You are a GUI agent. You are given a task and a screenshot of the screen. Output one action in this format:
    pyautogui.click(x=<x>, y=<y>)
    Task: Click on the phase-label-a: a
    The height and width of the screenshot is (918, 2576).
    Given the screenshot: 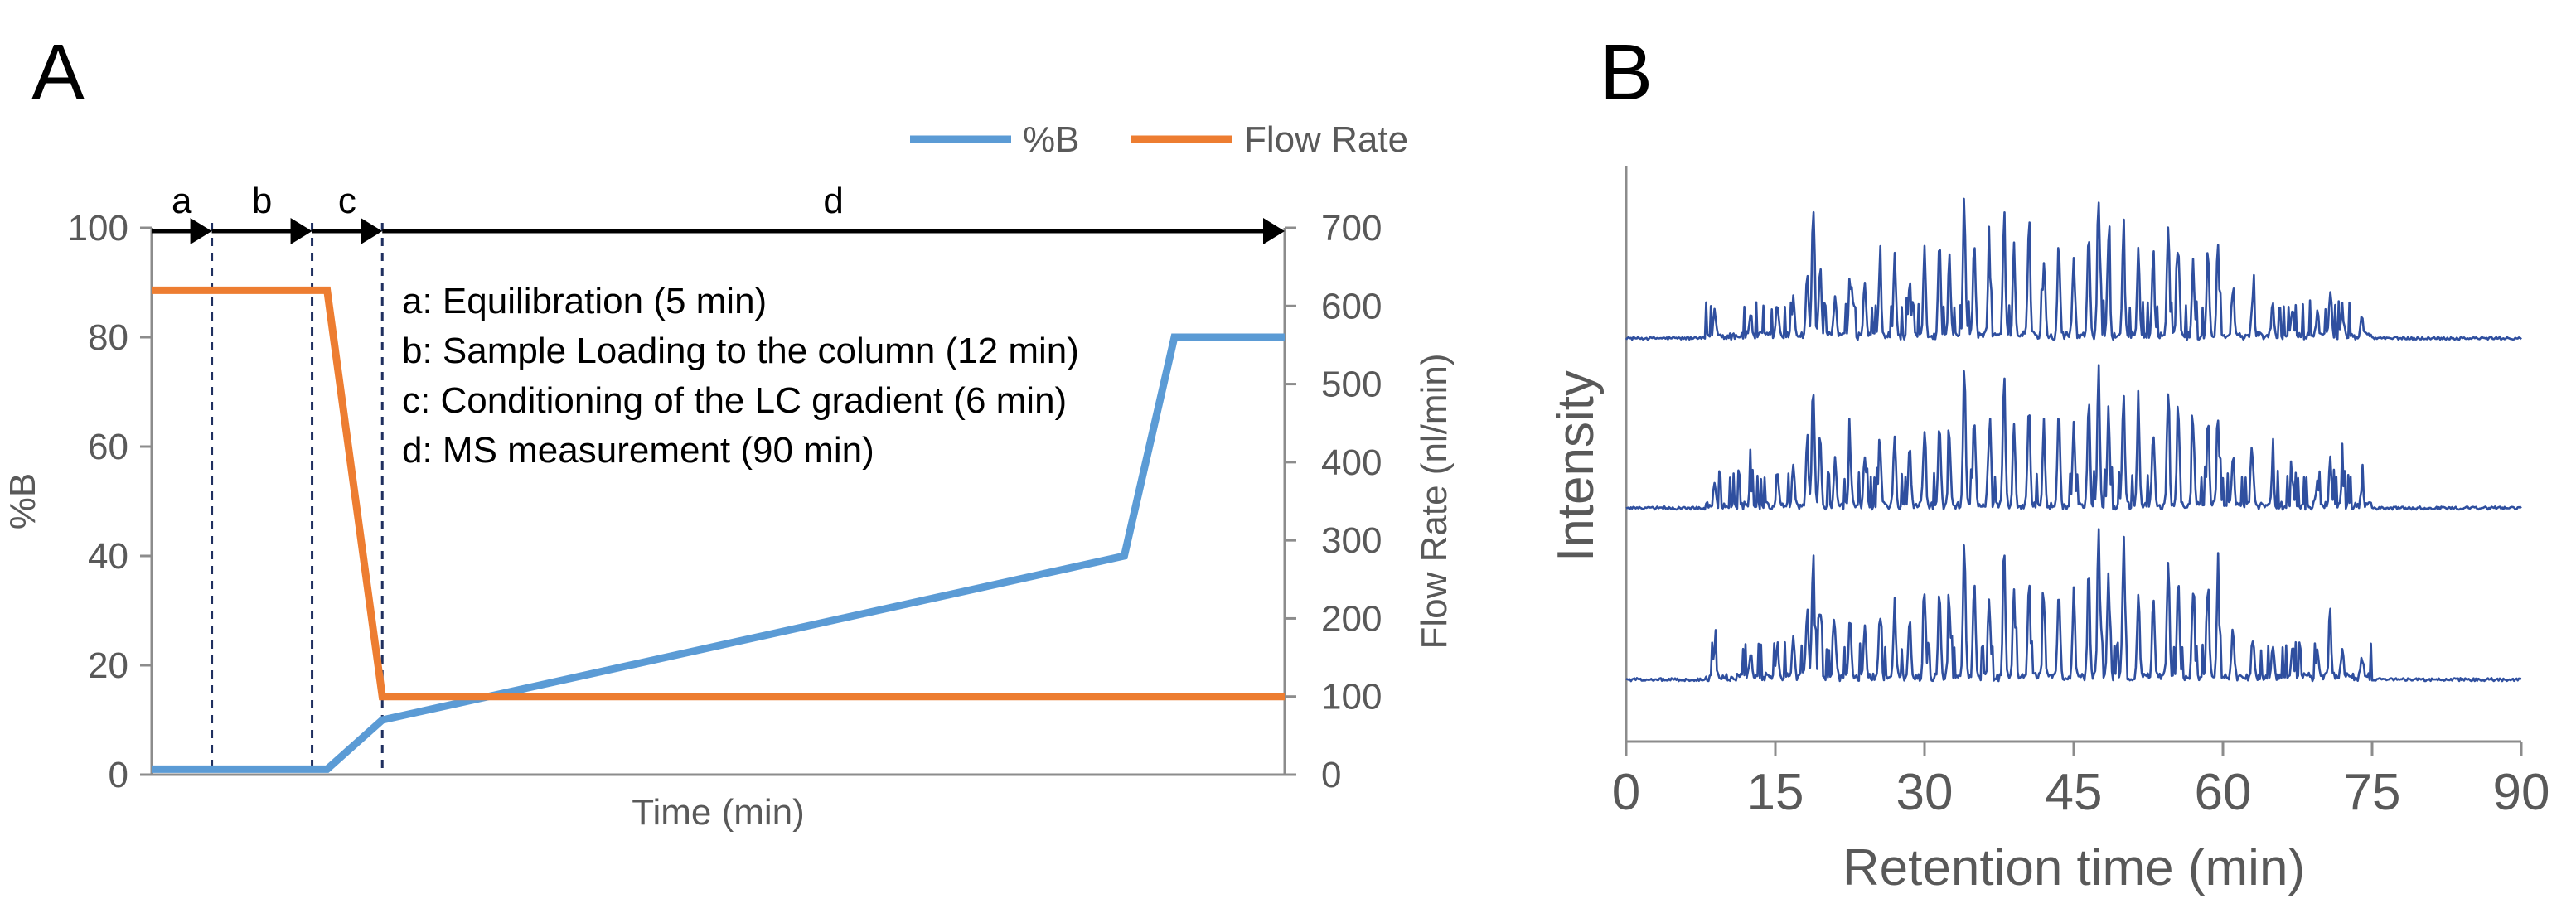 What is the action you would take?
    pyautogui.click(x=182, y=201)
    